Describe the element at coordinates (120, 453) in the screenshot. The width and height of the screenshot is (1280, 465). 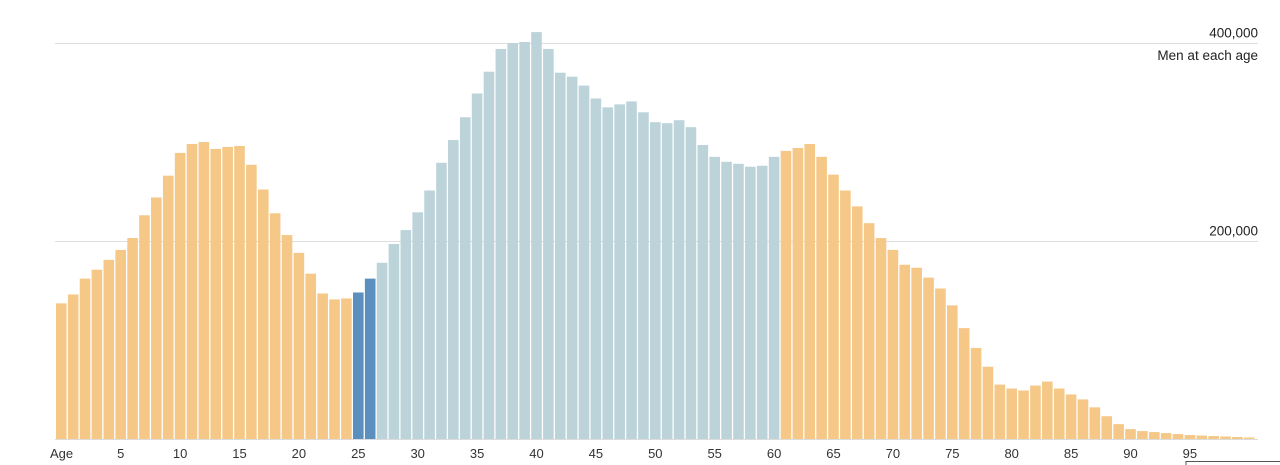
I see `x-tick-label-5: 5` at that location.